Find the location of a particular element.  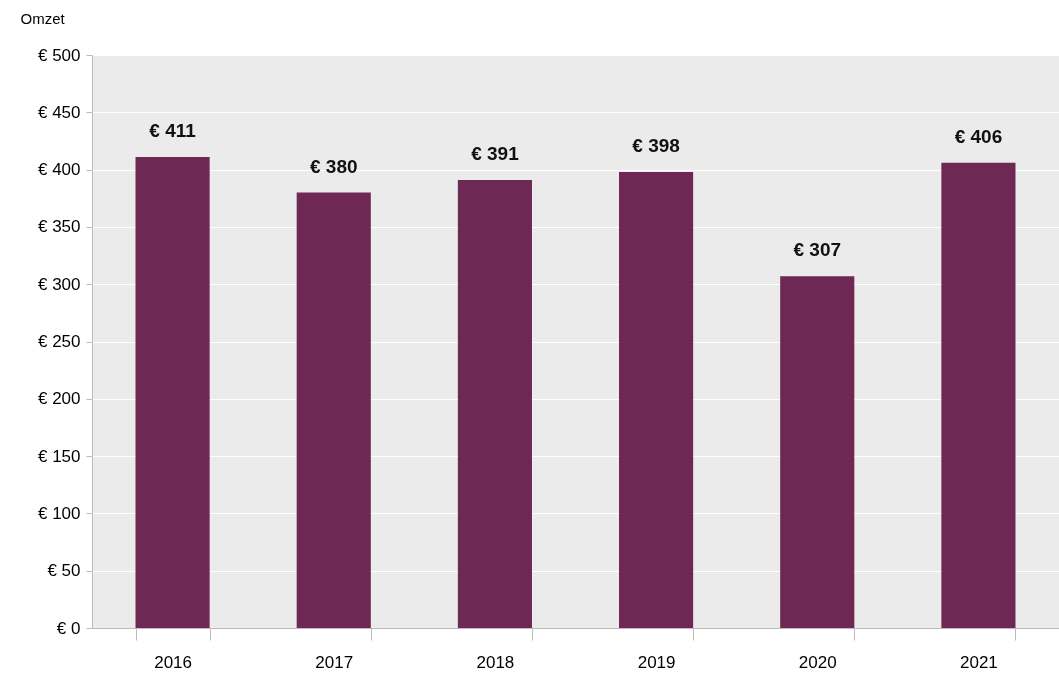

data-label: € 307 is located at coordinates (817, 250).